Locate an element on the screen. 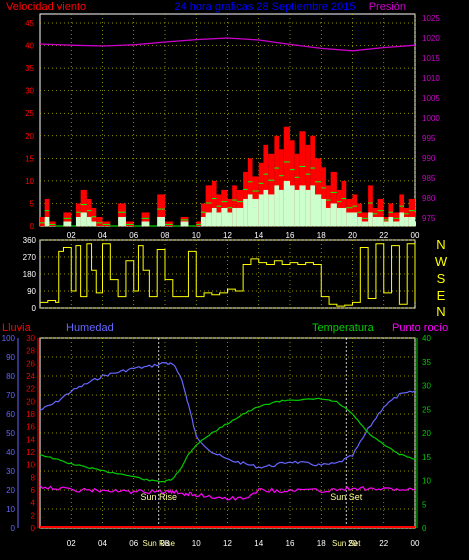 This screenshot has width=469, height=560. rain-tick-label: 26 is located at coordinates (30, 363).